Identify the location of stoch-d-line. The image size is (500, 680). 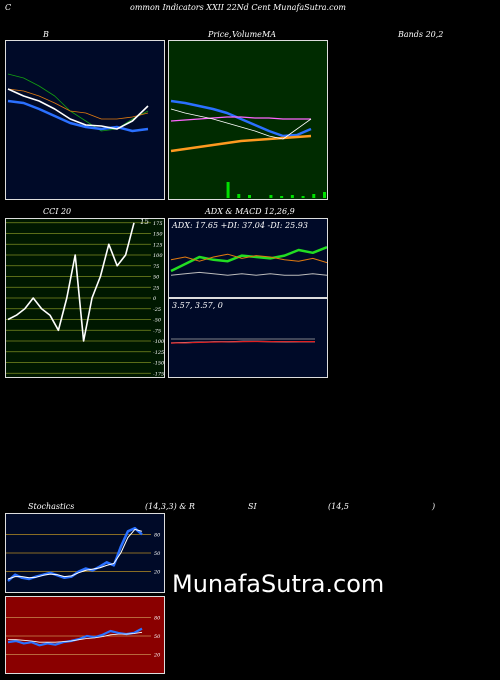
(75, 554).